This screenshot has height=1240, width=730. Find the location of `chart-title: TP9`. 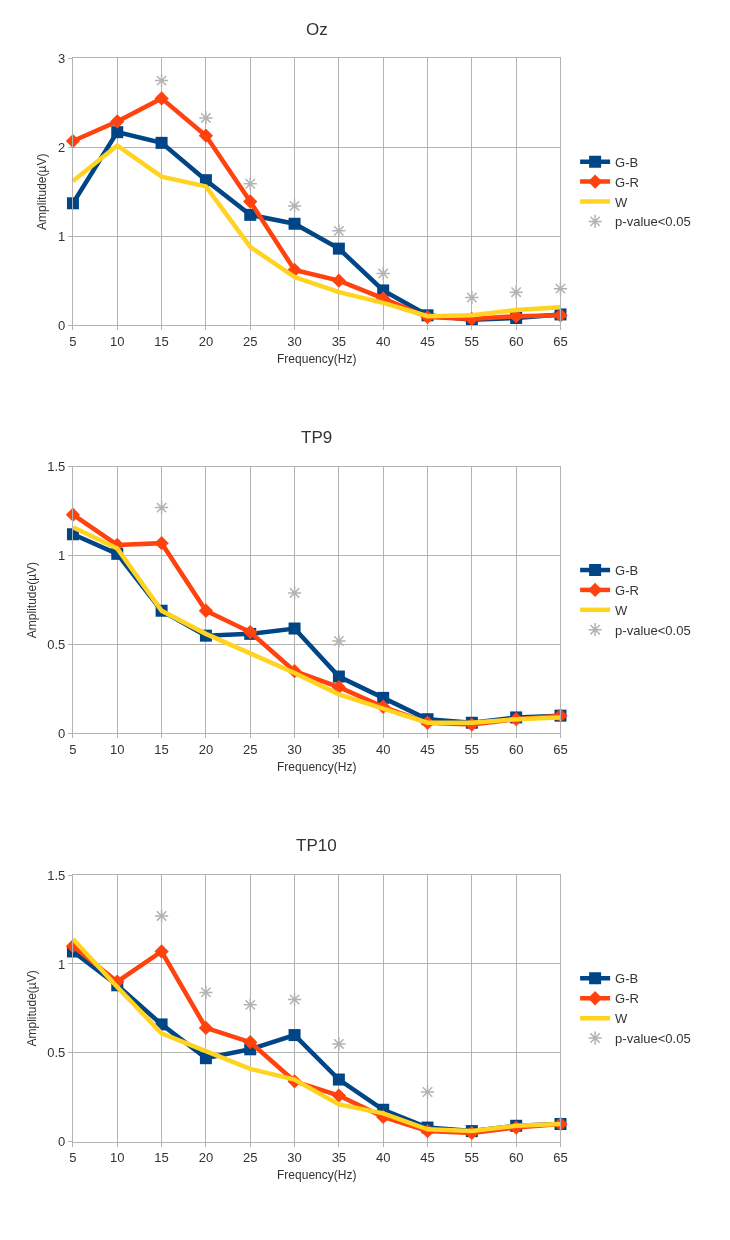

chart-title: TP9 is located at coordinates (317, 437).